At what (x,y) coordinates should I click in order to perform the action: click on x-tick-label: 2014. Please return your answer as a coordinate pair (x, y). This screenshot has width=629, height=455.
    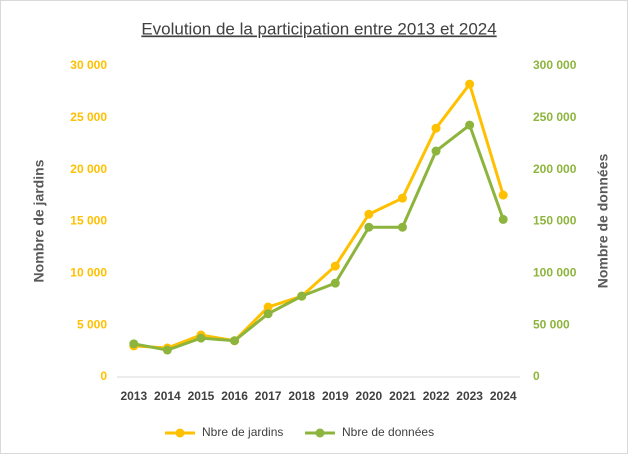
    Looking at the image, I should click on (167, 396).